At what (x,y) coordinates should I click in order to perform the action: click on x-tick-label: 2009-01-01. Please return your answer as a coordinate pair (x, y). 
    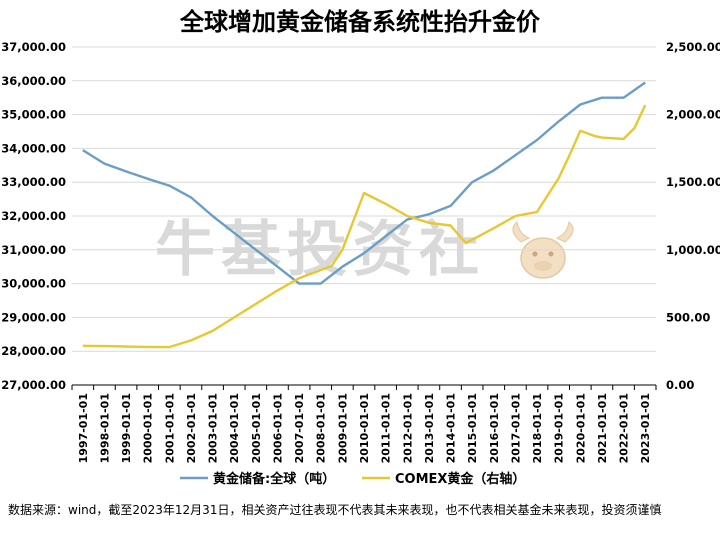
    Looking at the image, I should click on (342, 428).